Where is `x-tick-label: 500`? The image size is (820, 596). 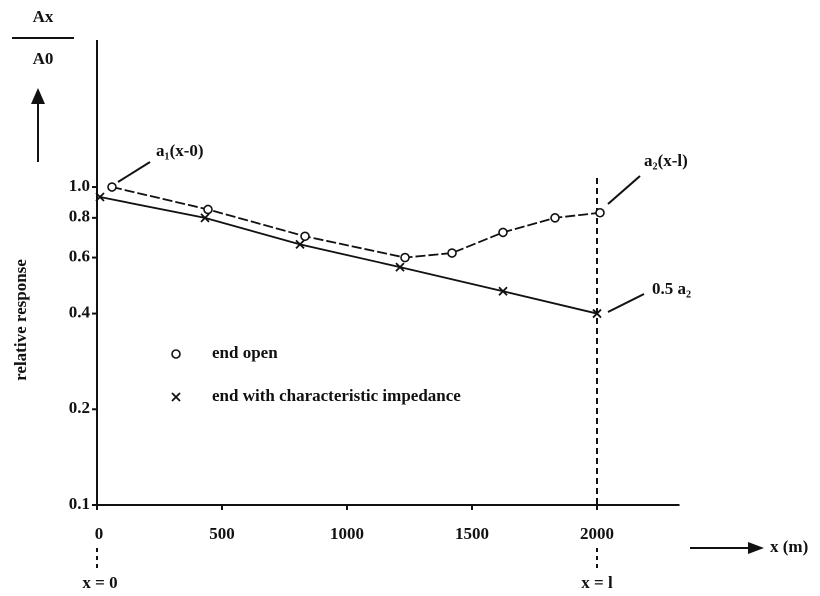
x-tick-label: 500 is located at coordinates (222, 533).